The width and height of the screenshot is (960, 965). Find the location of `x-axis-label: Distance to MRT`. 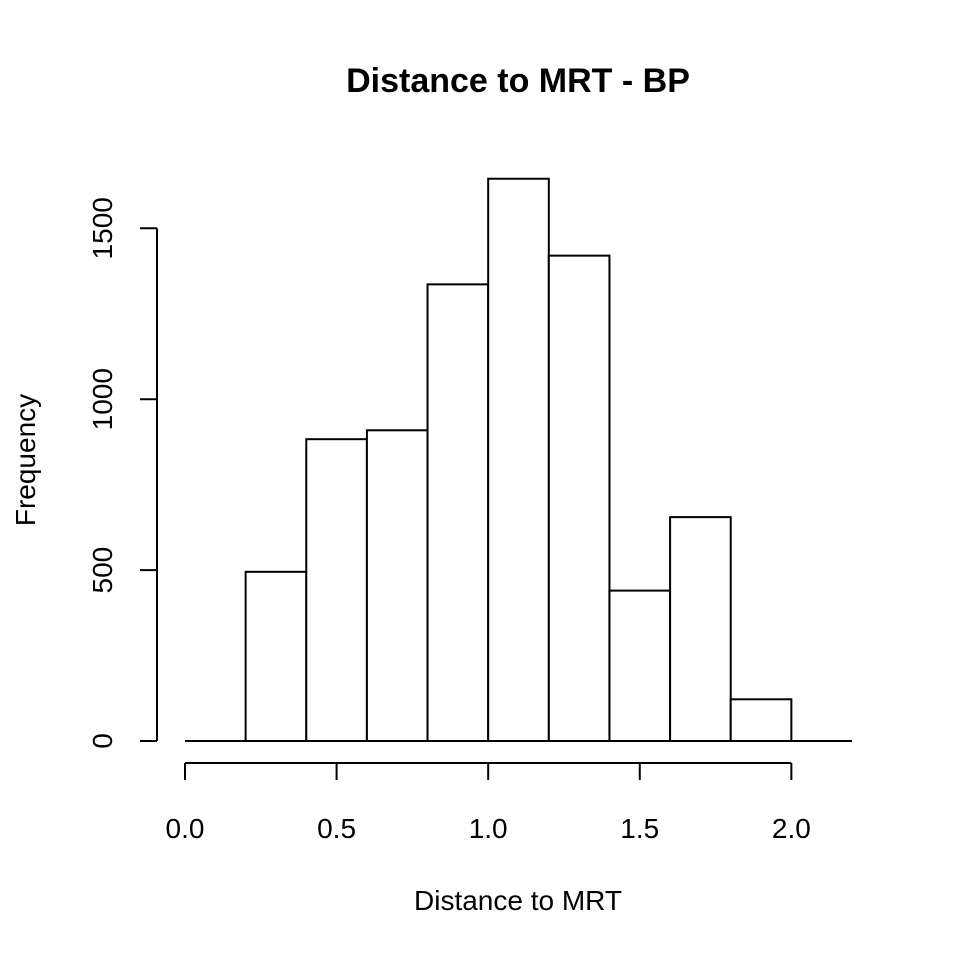

x-axis-label: Distance to MRT is located at coordinates (518, 900).